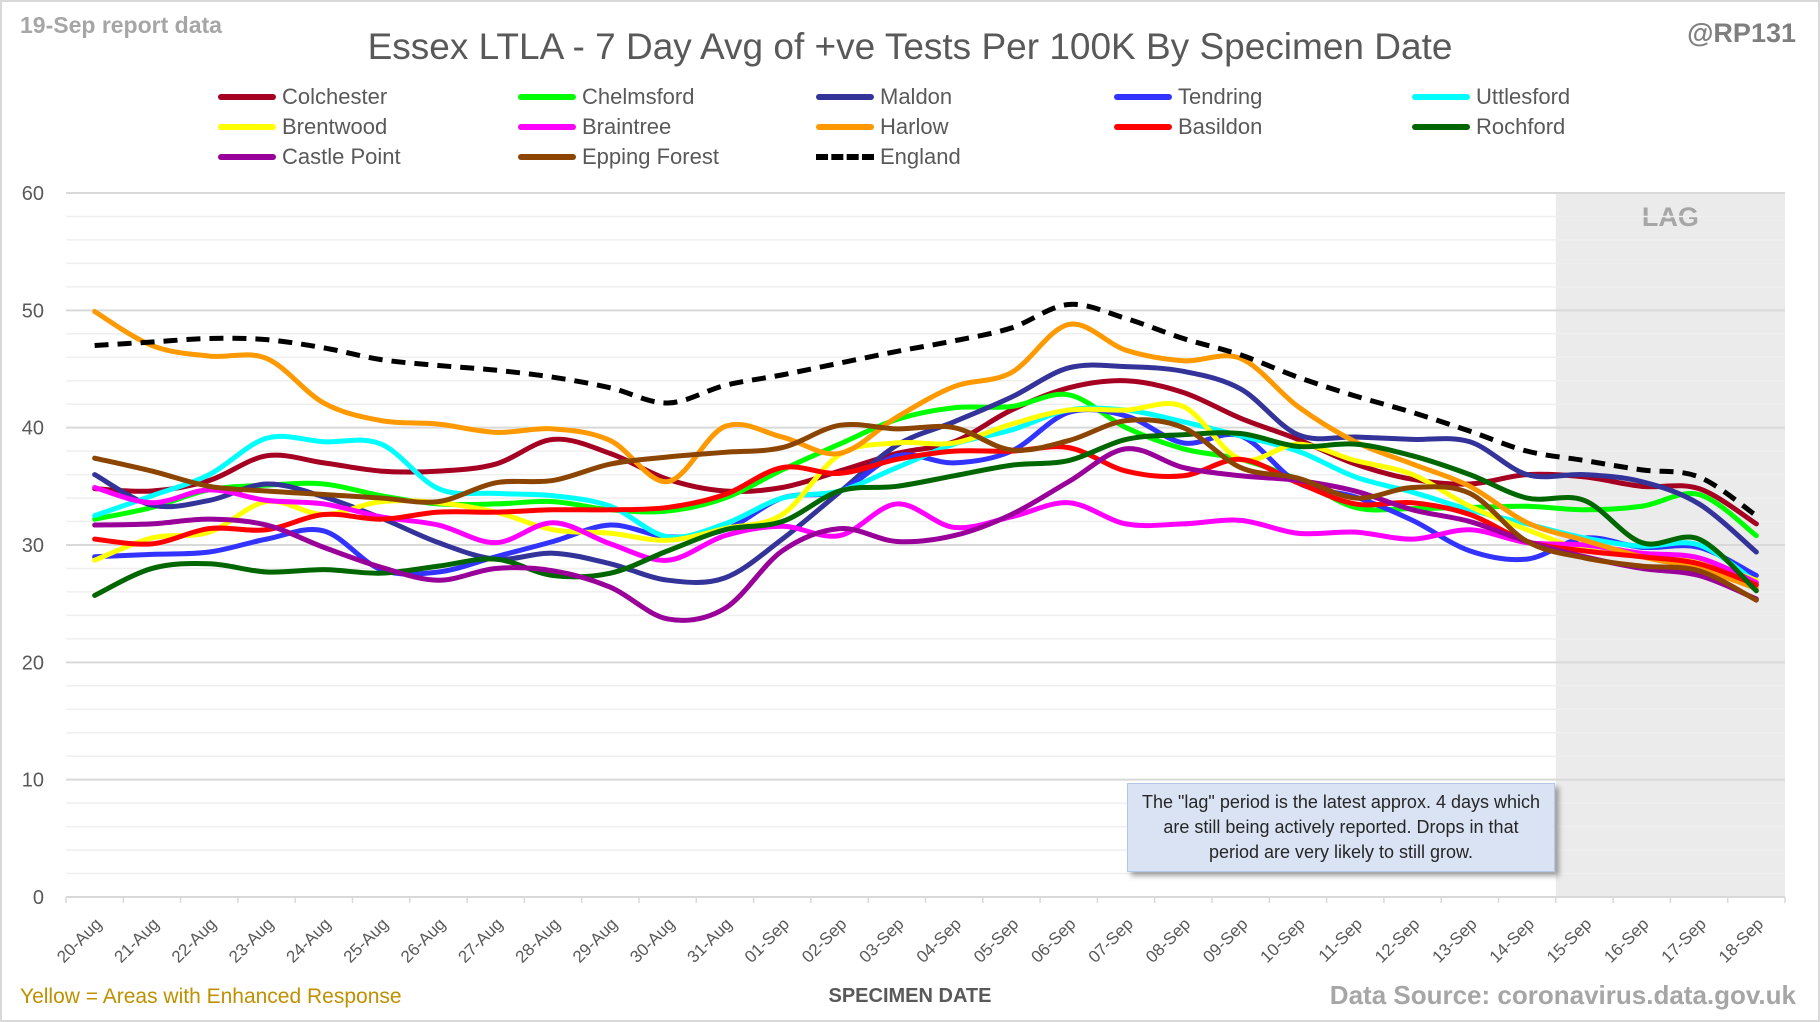 This screenshot has height=1022, width=1820. What do you see at coordinates (1283, 940) in the screenshot?
I see `x-tick-label: 10-Sep` at bounding box center [1283, 940].